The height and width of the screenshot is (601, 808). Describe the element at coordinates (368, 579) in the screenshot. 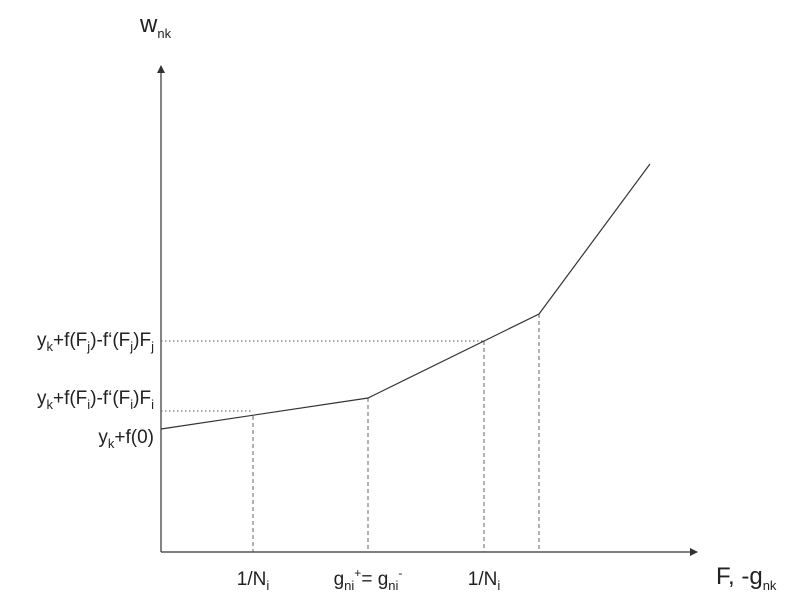

I see `xtick-gni: gni+= gni-` at that location.